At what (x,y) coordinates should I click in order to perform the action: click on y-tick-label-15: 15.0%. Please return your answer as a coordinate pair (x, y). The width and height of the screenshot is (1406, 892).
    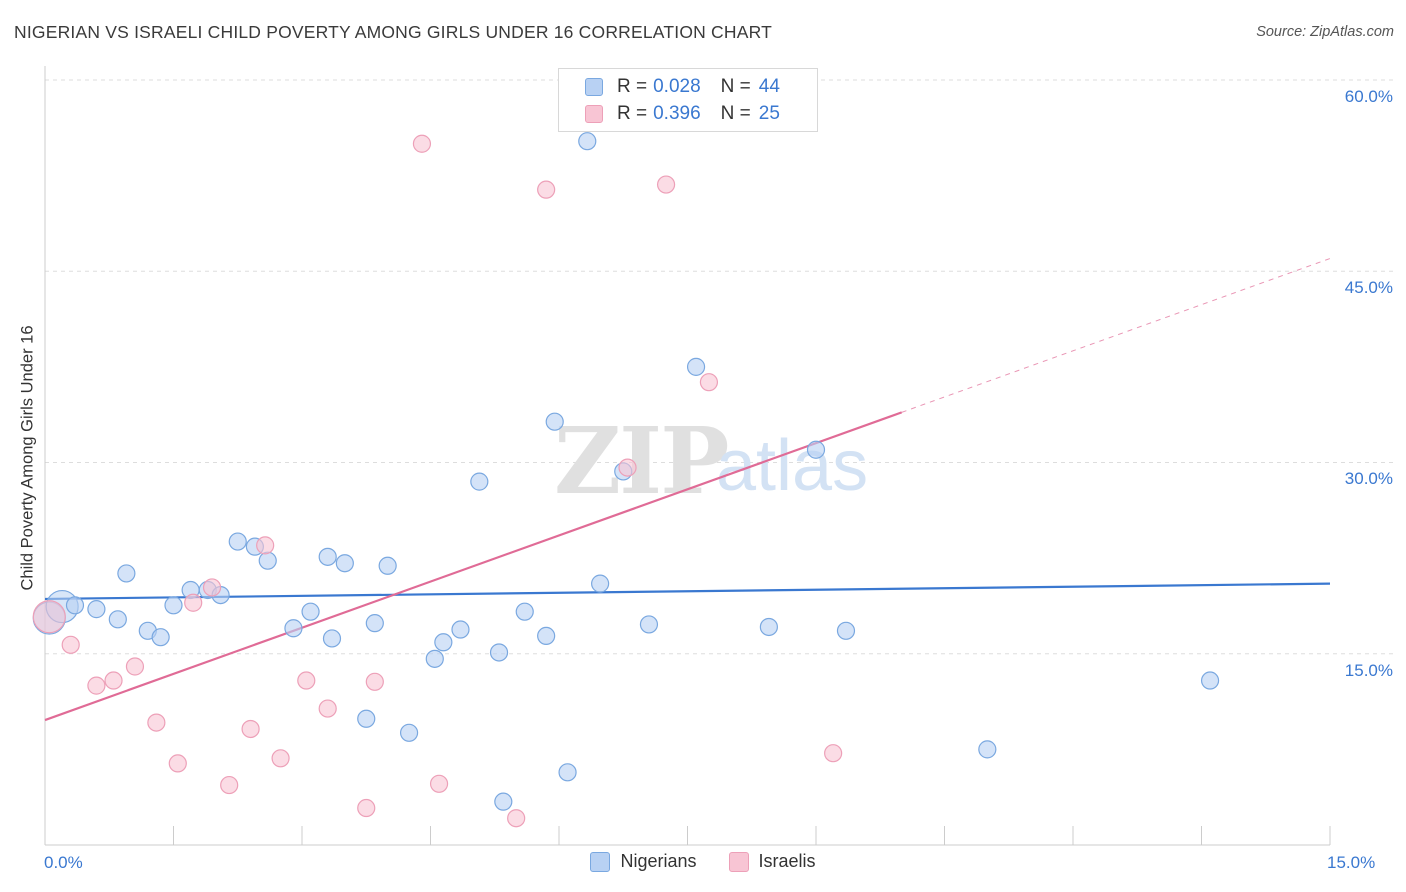
    Looking at the image, I should click on (1368, 670).